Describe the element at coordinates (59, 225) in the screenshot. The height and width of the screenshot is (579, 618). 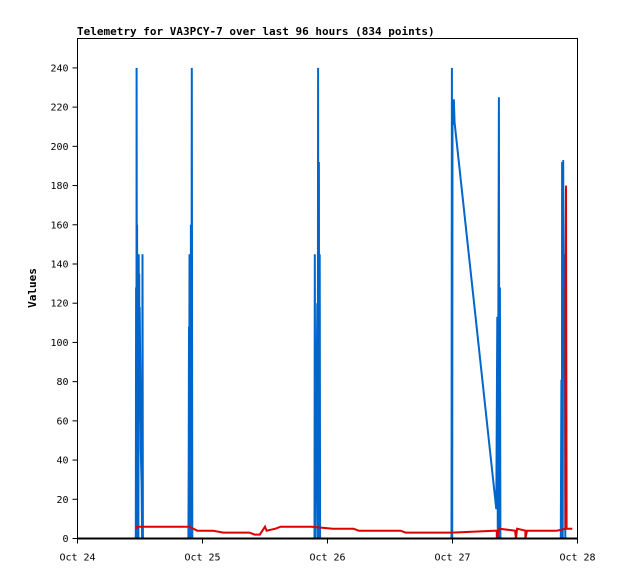
I see `y-tick-label: 160` at that location.